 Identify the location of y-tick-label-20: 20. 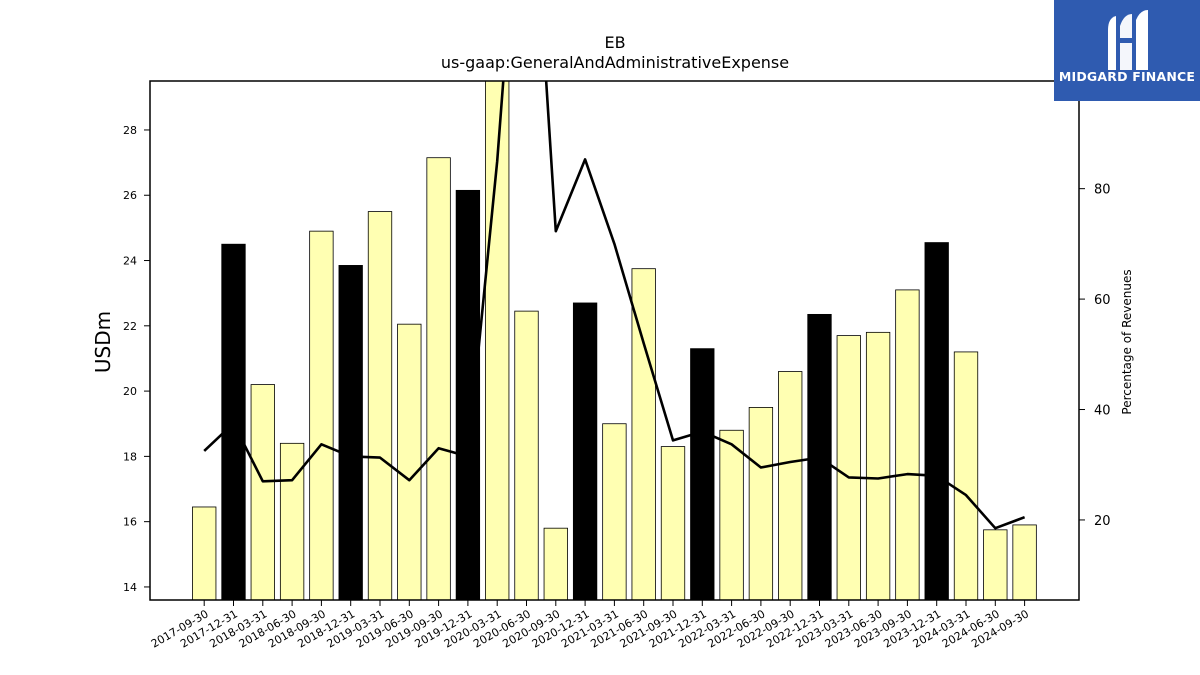
(130, 391).